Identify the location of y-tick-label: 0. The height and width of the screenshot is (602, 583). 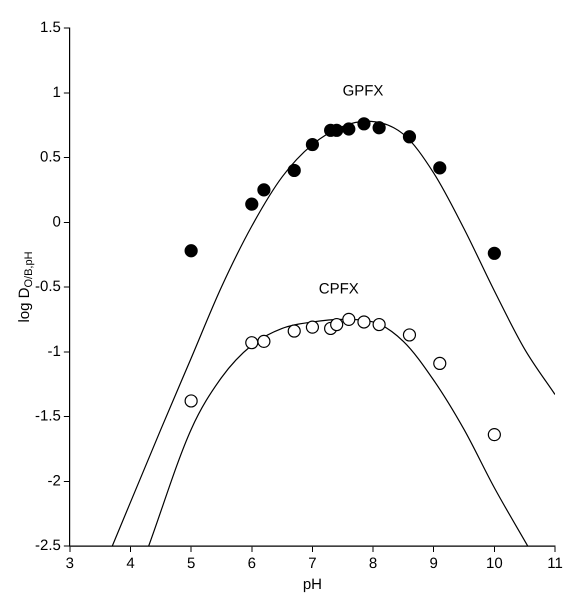
(56, 221).